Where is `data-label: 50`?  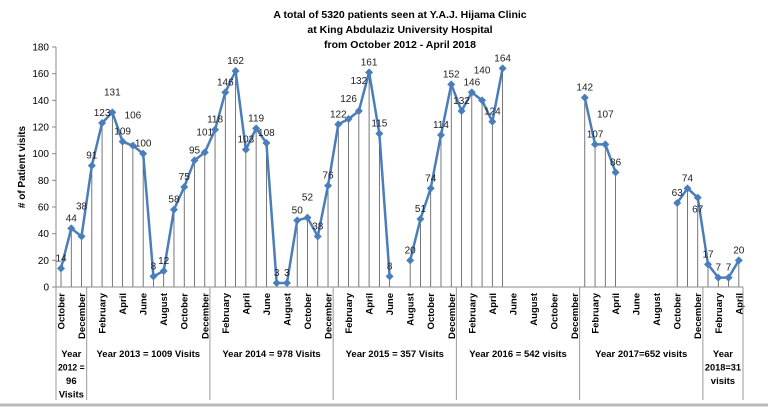
data-label: 50 is located at coordinates (298, 210).